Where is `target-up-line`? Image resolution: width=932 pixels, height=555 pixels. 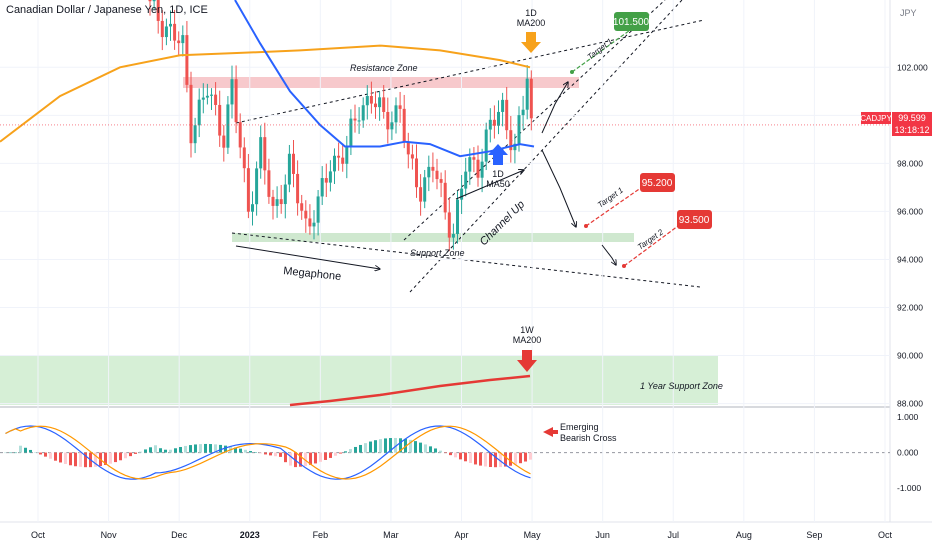 target-up-line is located at coordinates (602, 50).